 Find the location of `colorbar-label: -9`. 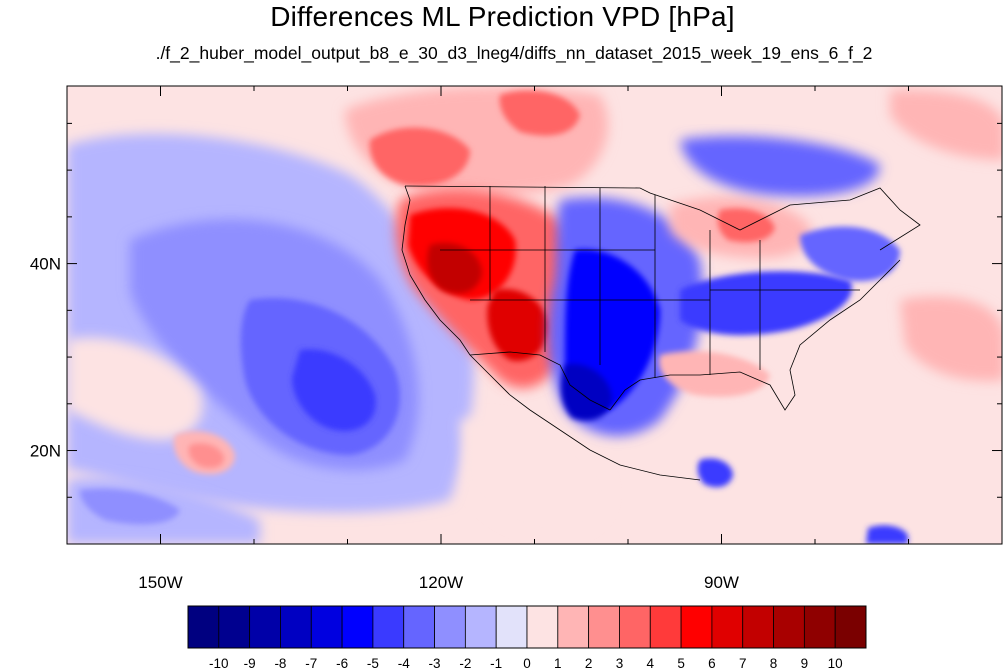

colorbar-label: -9 is located at coordinates (250, 663).